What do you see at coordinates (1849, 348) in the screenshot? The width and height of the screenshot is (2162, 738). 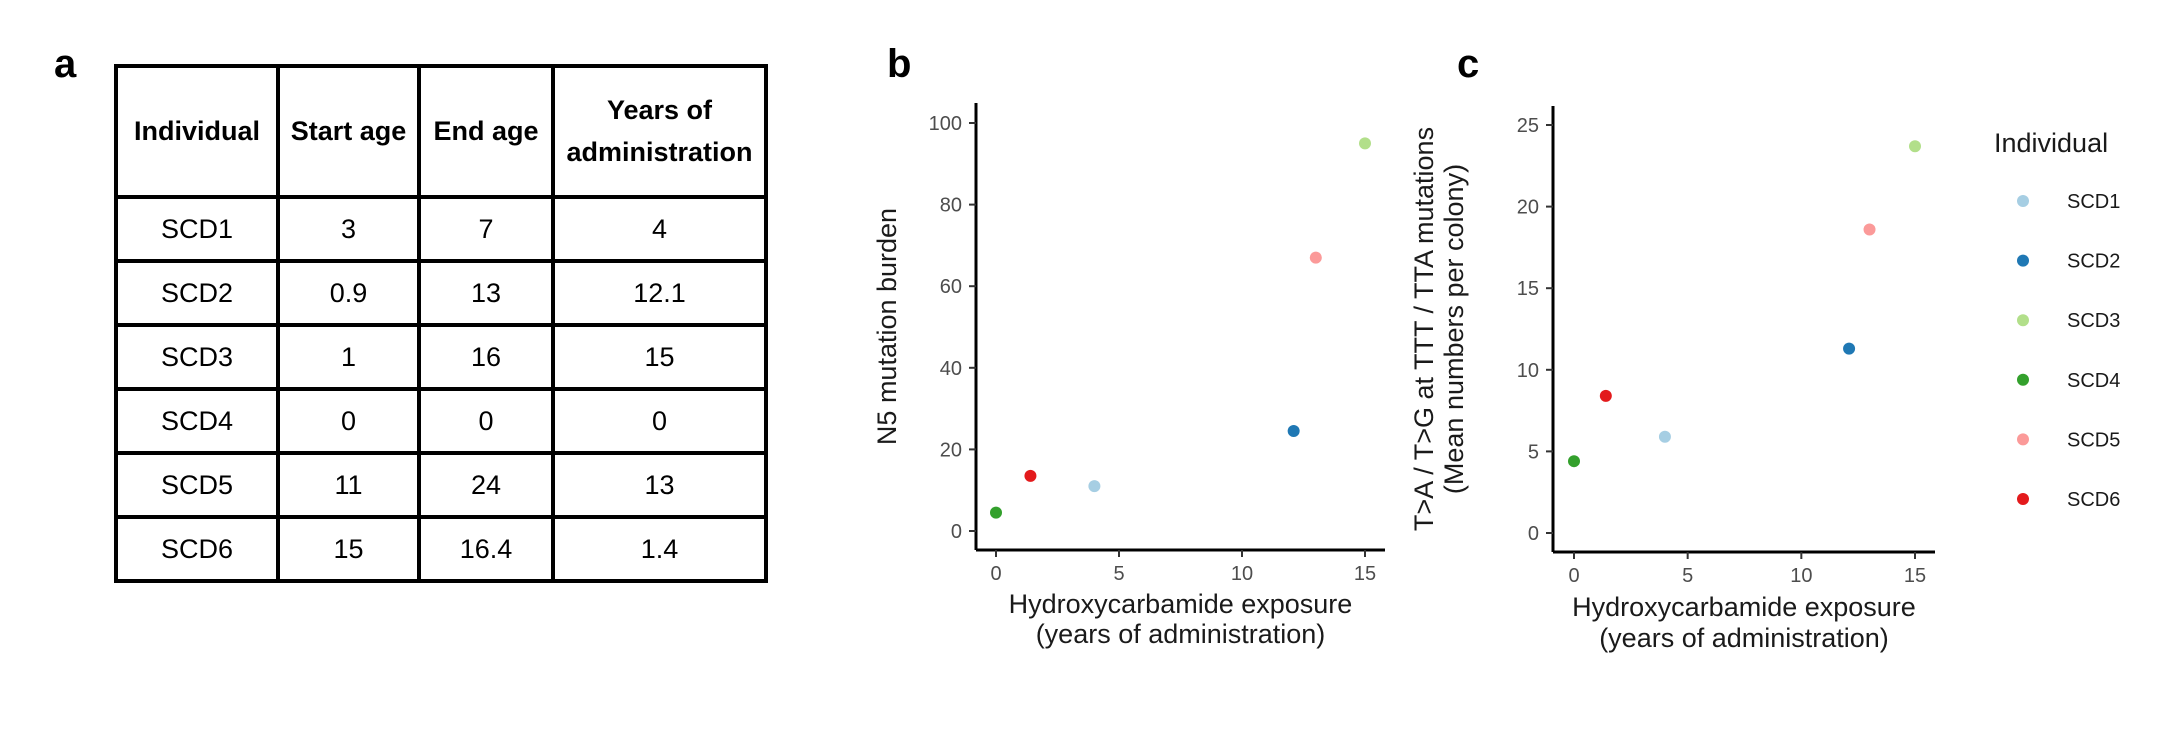 I see `data-point-c-scd2` at bounding box center [1849, 348].